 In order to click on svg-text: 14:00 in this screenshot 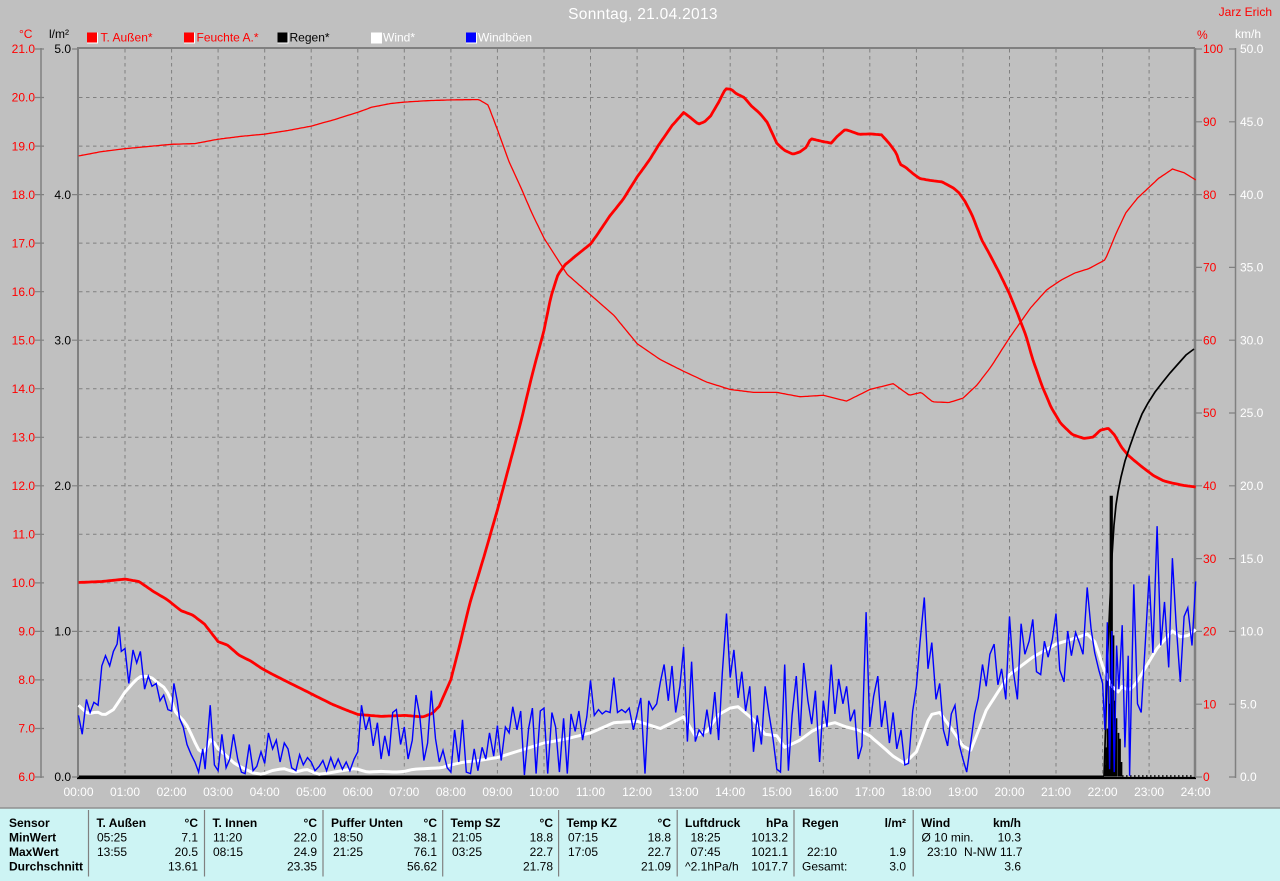, I will do `click(730, 792)`.